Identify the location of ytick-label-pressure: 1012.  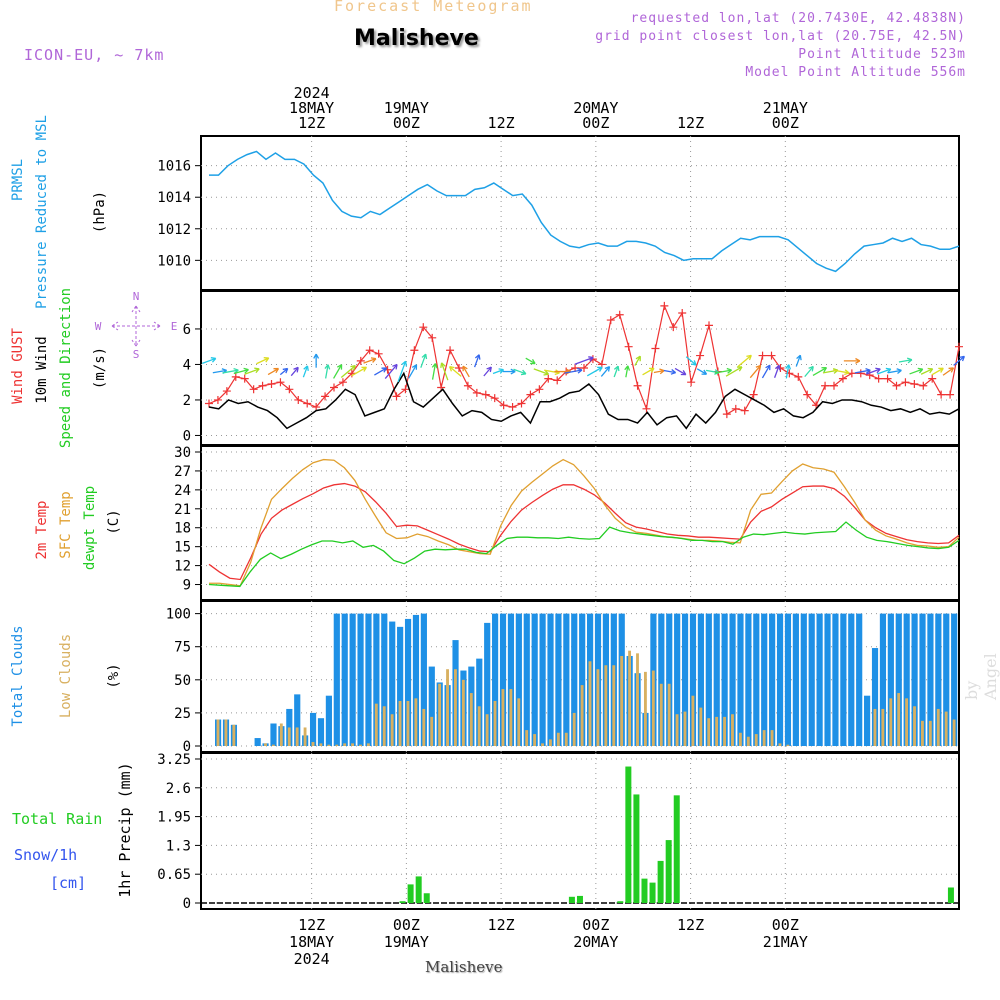
(174, 230).